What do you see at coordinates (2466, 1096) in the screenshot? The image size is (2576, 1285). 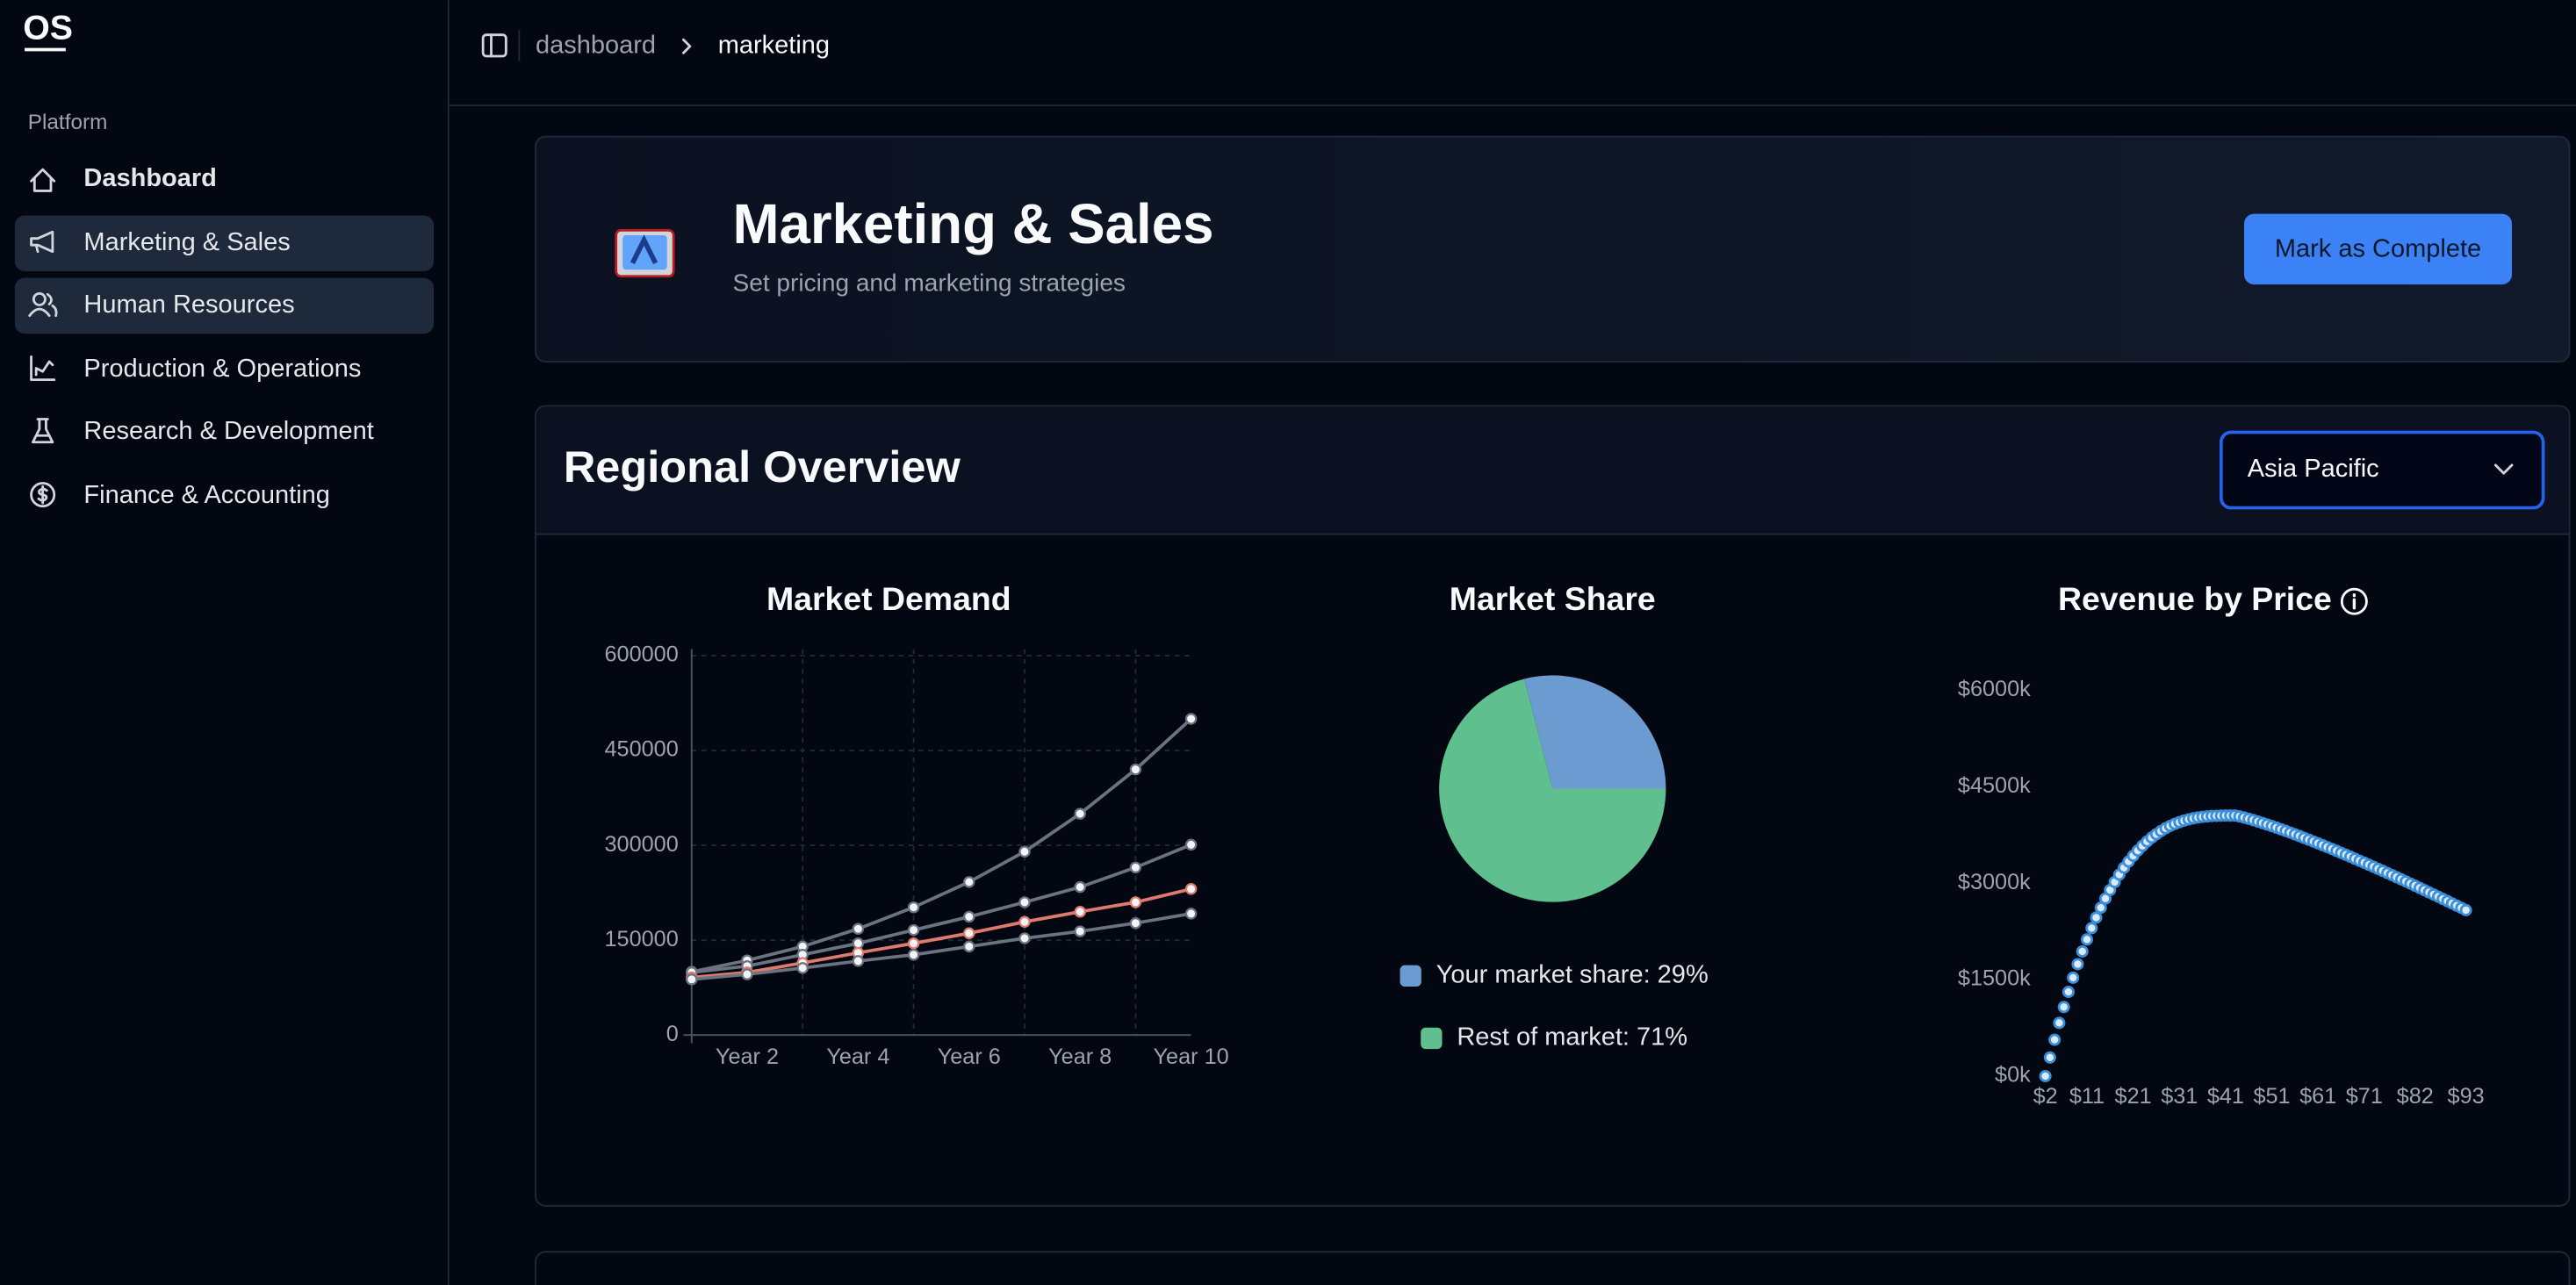 I see `x-tick-label: $93` at bounding box center [2466, 1096].